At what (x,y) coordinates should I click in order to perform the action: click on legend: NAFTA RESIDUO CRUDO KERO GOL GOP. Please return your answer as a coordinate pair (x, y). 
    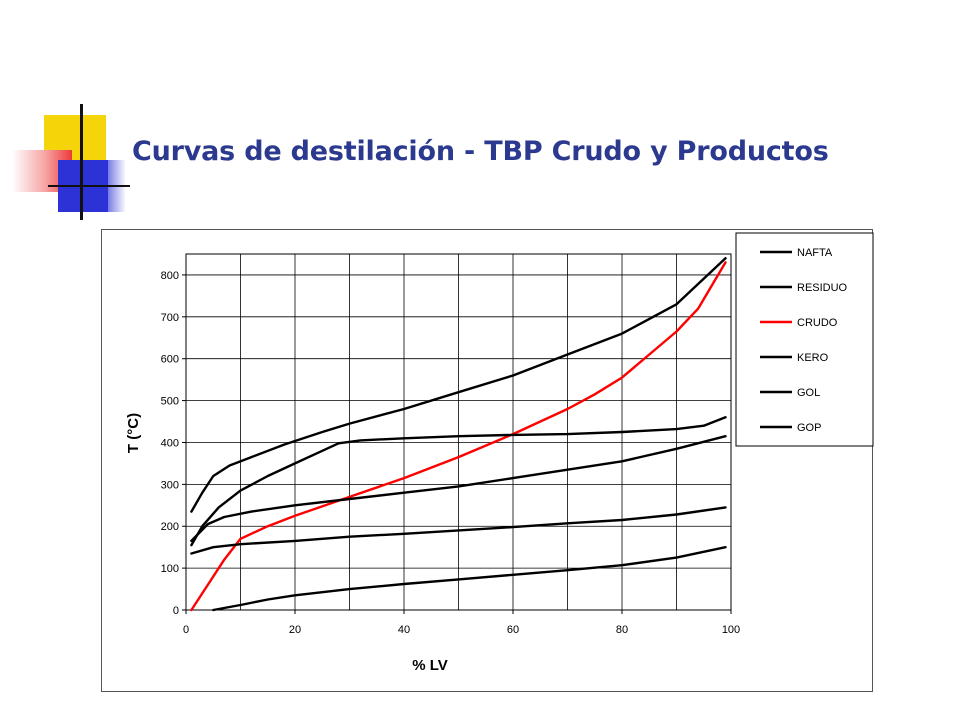
    Looking at the image, I should click on (804, 339).